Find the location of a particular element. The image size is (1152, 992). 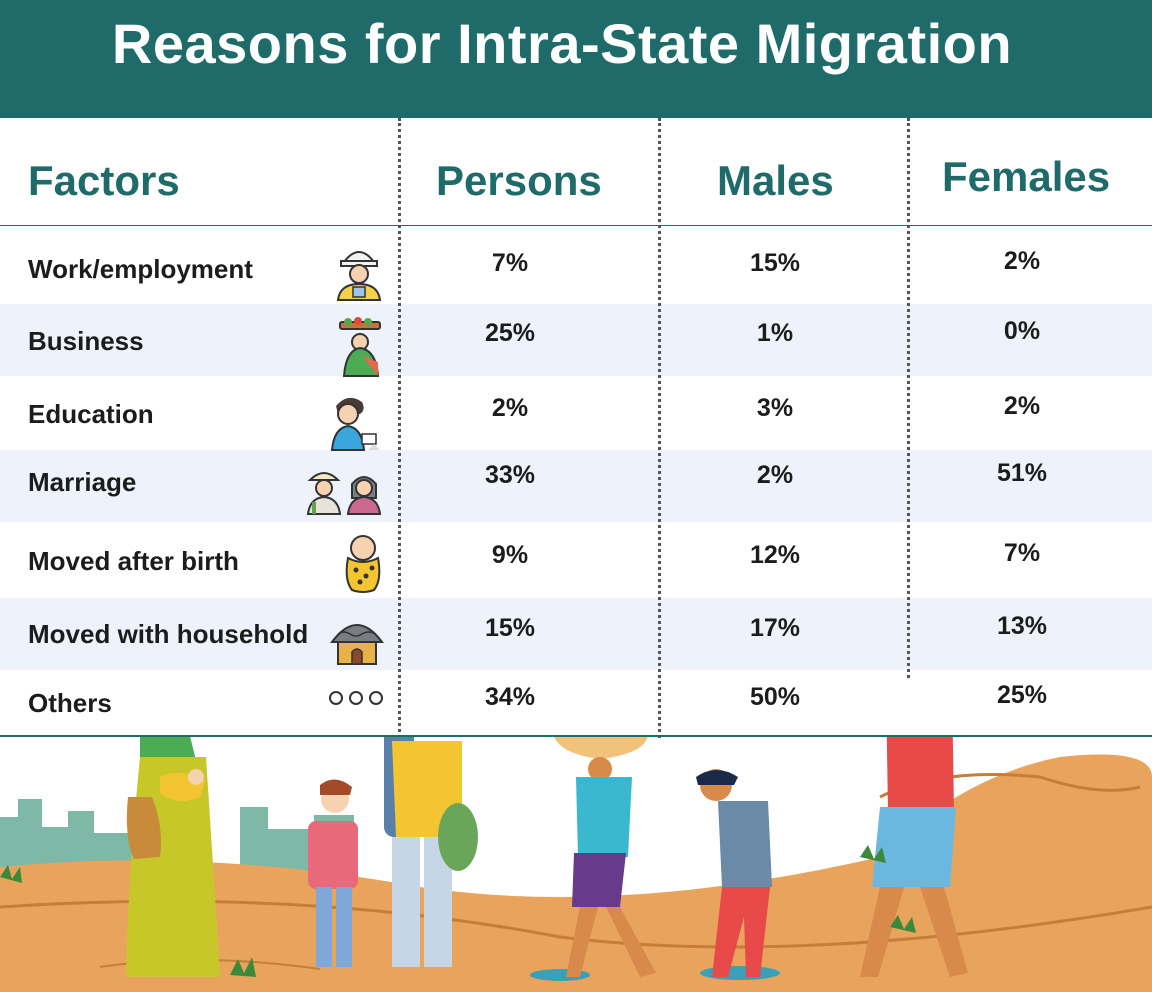

chart-title: Reasons for Intra-State Migration is located at coordinates (562, 43).